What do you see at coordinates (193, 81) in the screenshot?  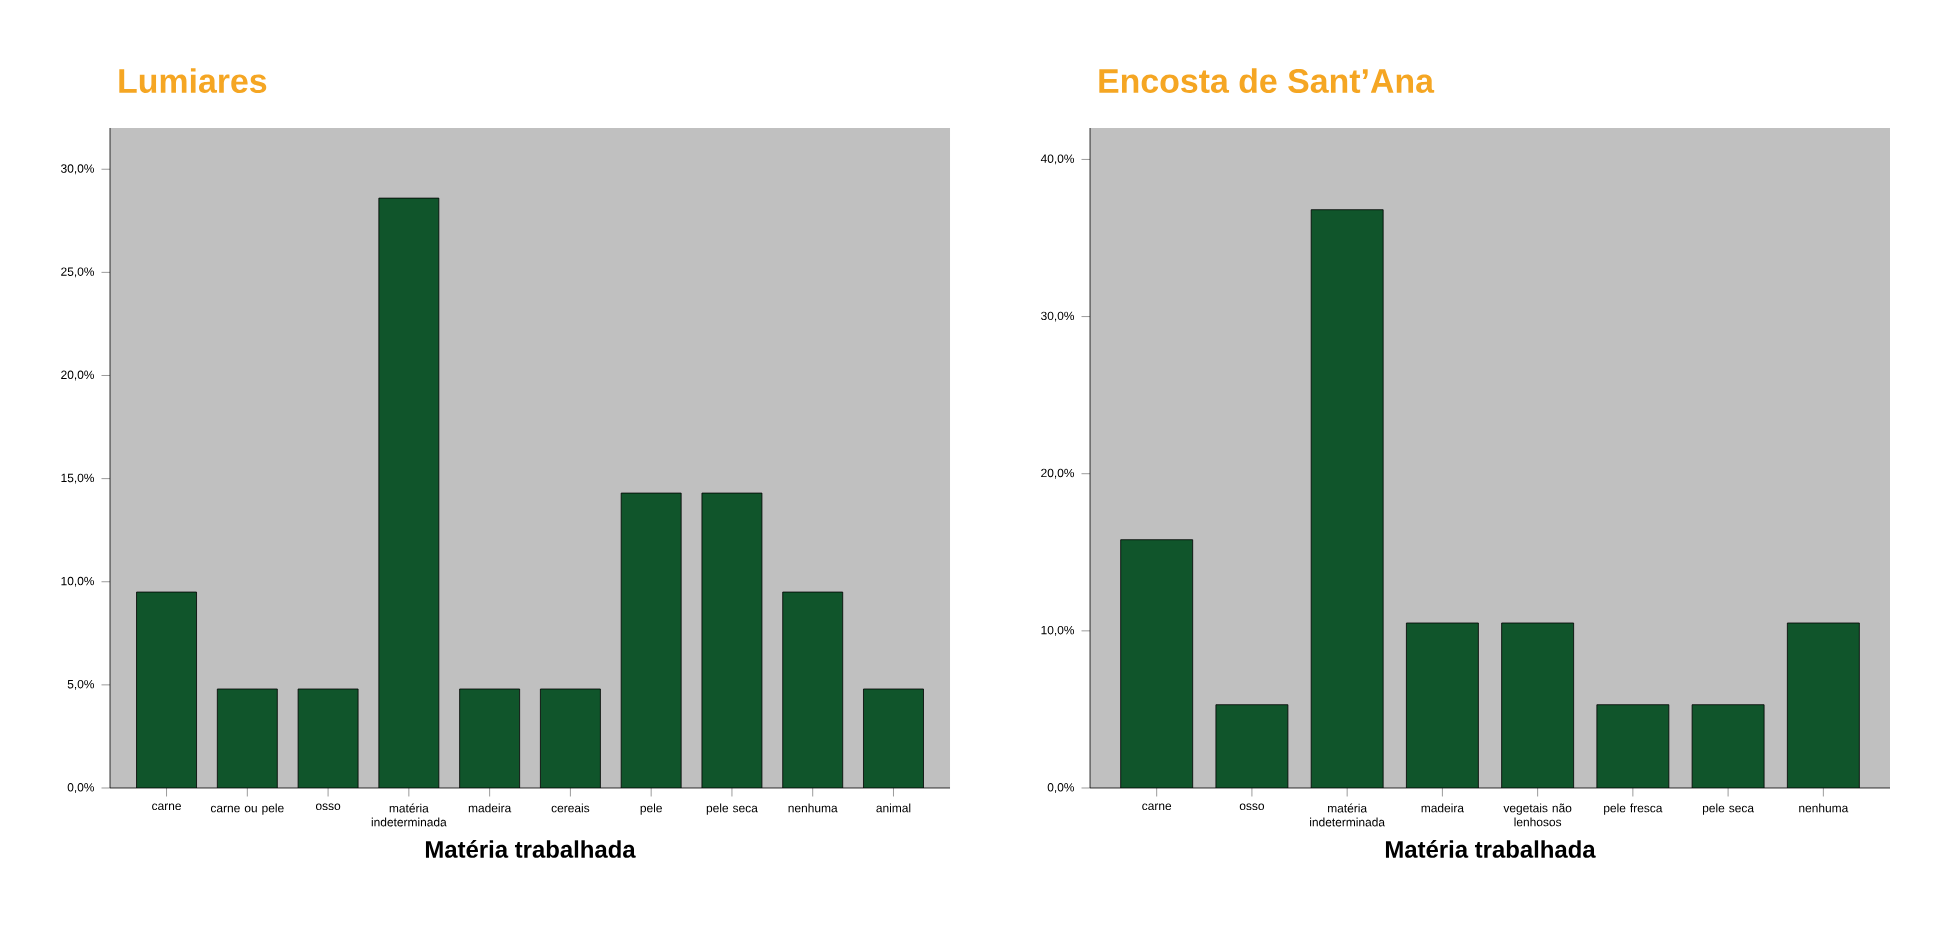 I see `chart-title: Lumiares` at bounding box center [193, 81].